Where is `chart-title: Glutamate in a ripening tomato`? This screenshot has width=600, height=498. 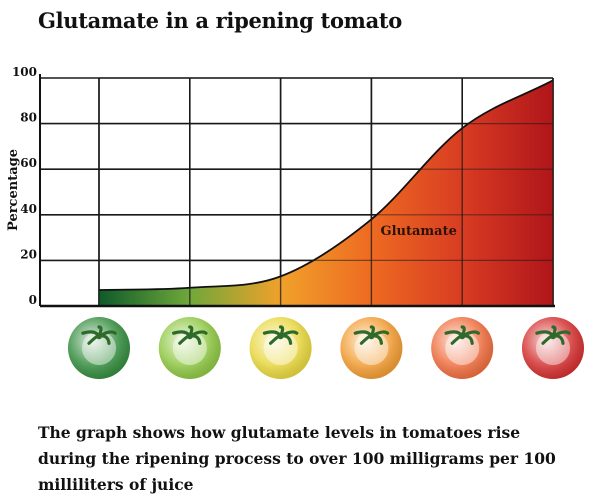
chart-title: Glutamate in a ripening tomato is located at coordinates (220, 20).